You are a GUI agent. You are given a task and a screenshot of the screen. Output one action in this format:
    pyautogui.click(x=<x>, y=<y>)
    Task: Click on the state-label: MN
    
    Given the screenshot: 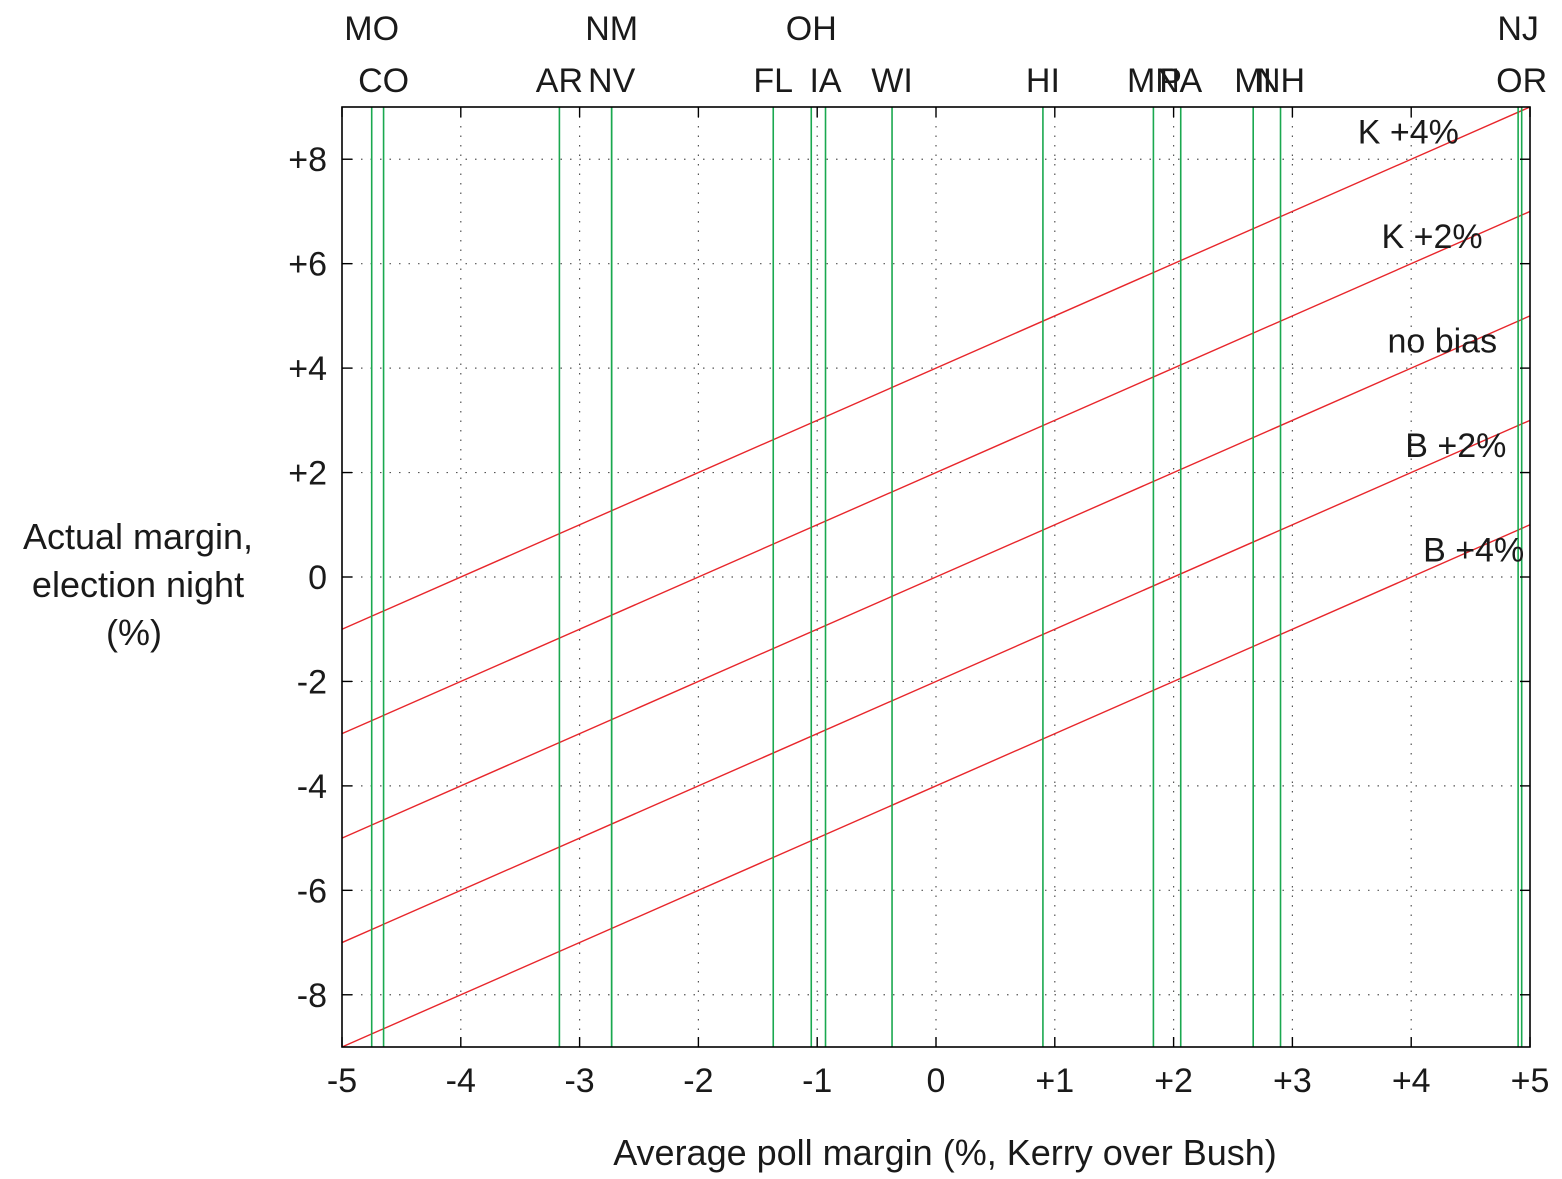 What is the action you would take?
    pyautogui.click(x=1153, y=81)
    